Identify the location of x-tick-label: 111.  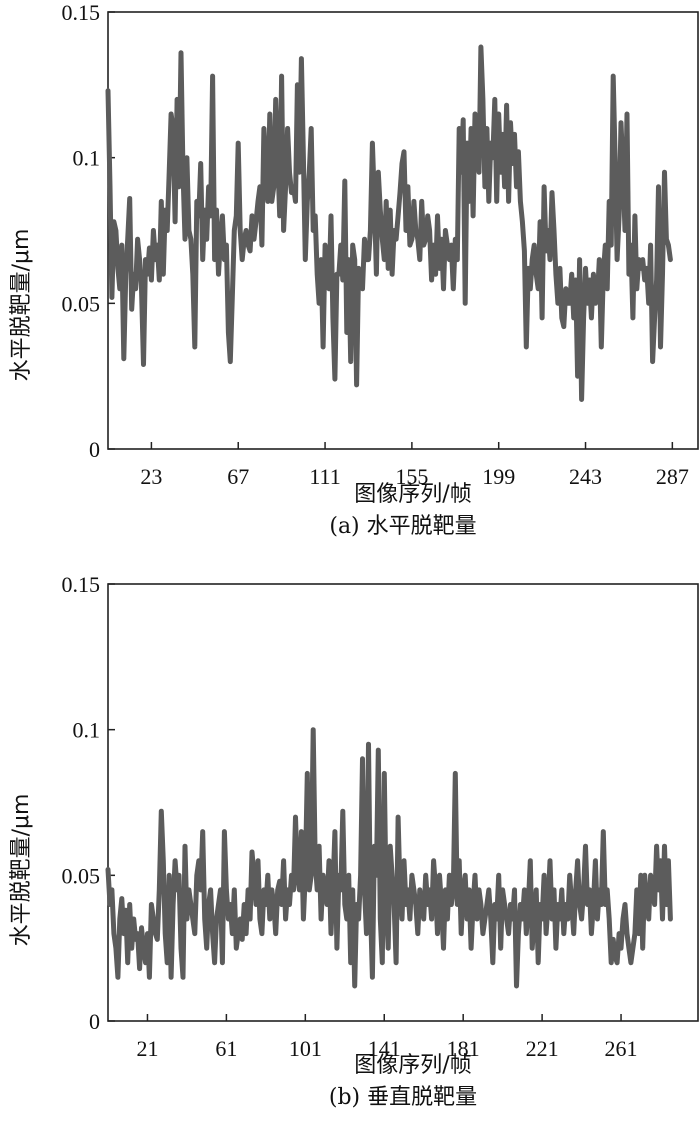
(324, 476).